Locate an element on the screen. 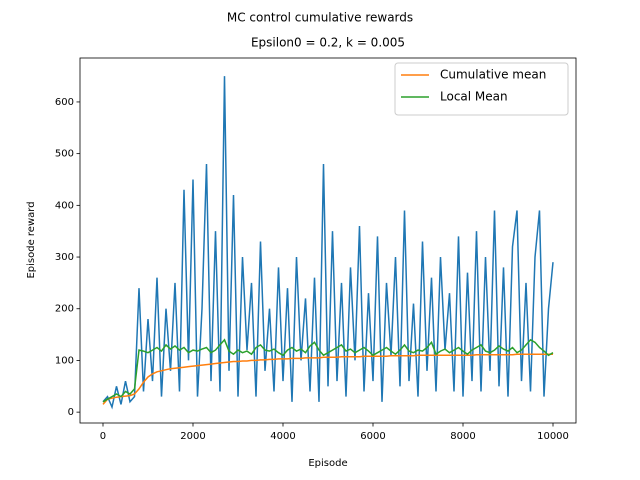 This screenshot has height=480, width=640. y-tick-label: 500 is located at coordinates (64, 154).